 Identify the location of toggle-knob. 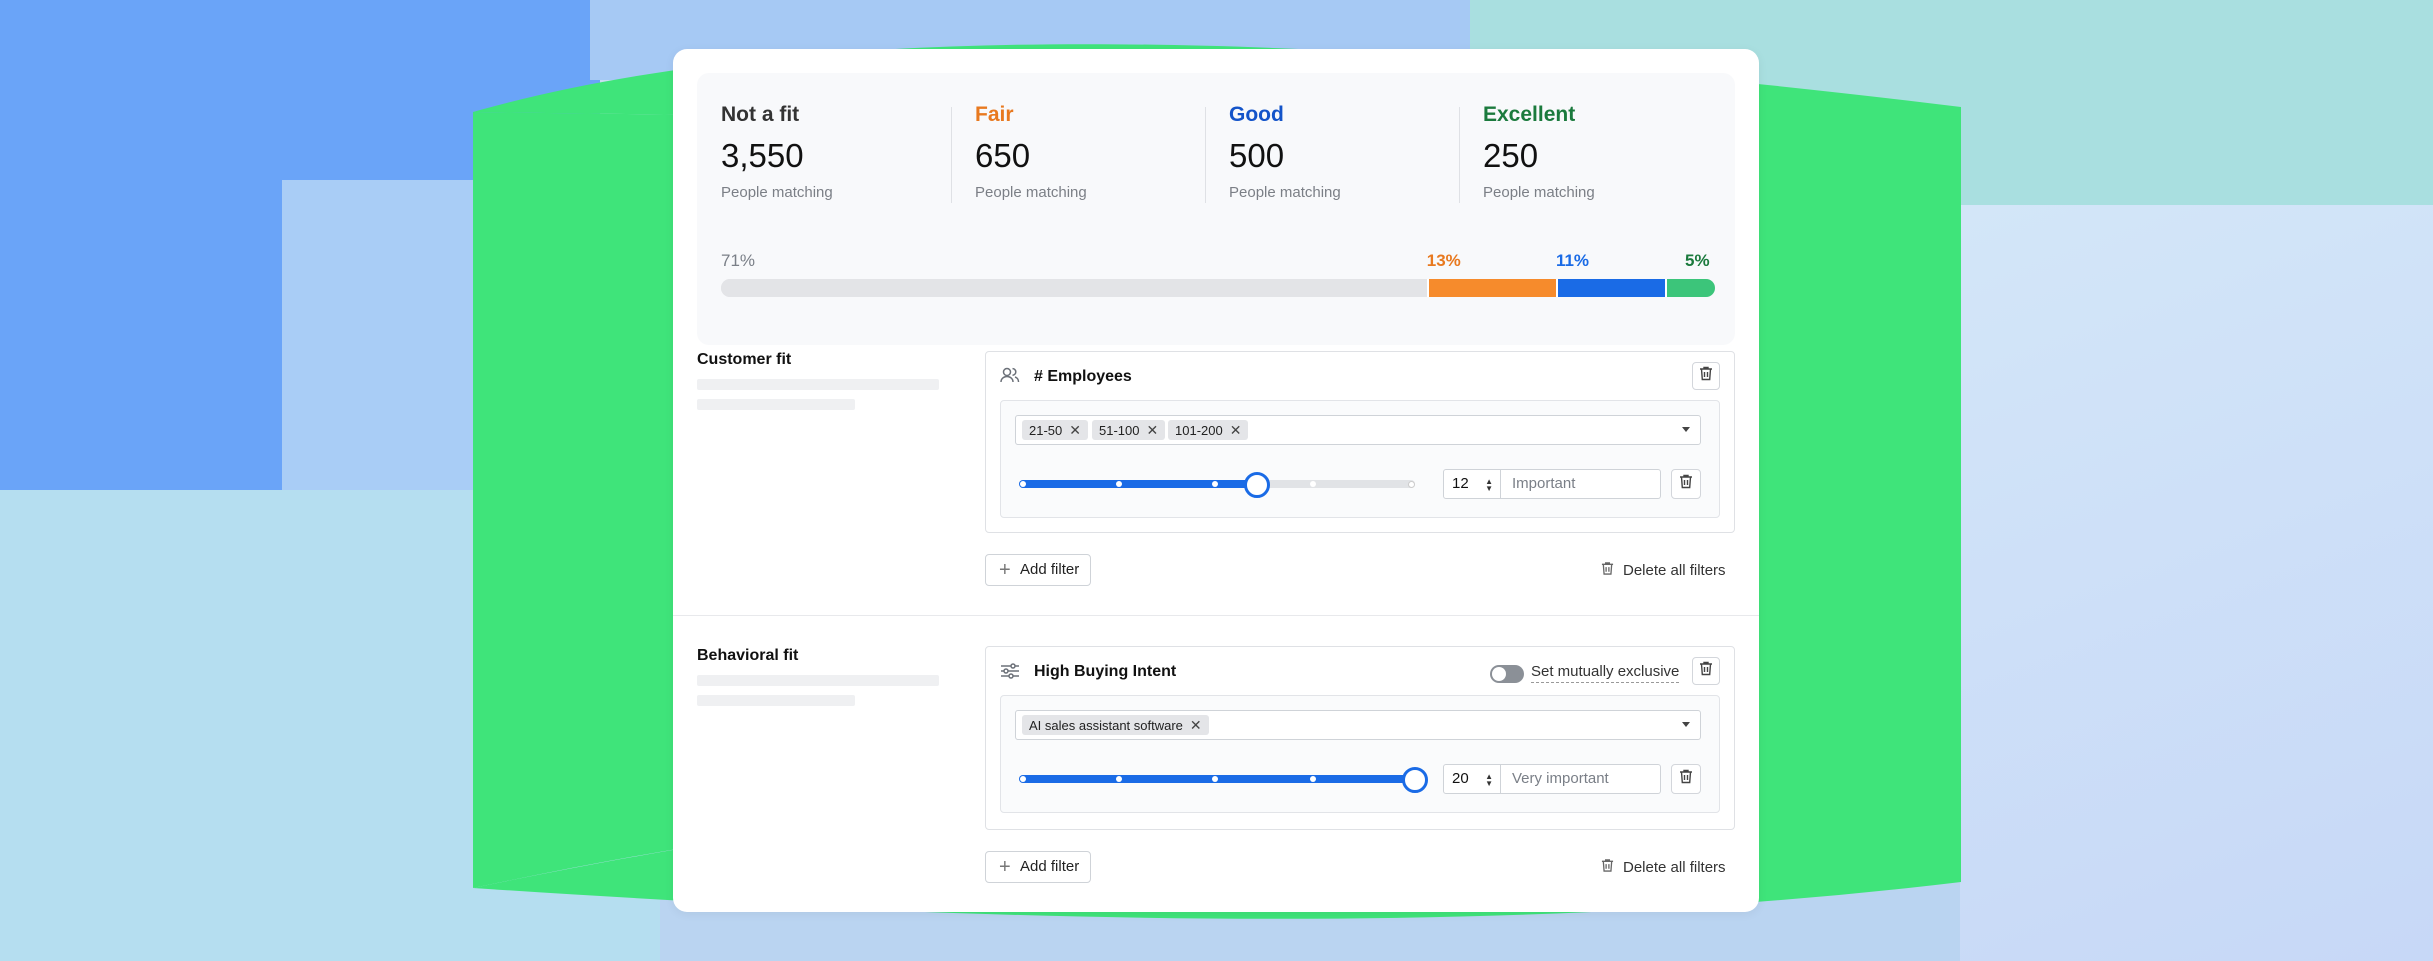
(1499, 674).